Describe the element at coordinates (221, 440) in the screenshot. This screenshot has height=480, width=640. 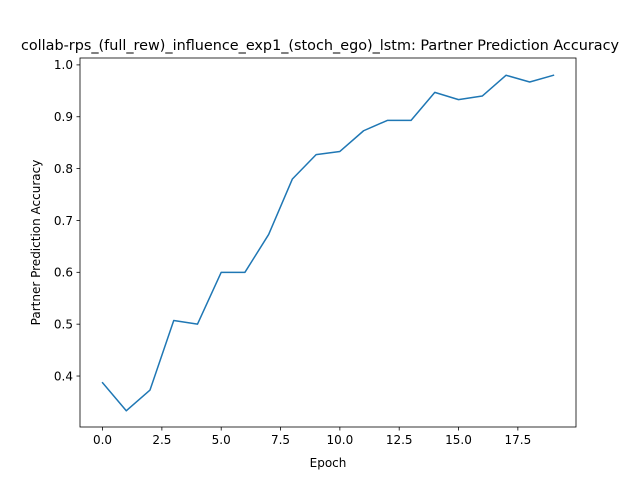
I see `x-tick-label: 5.0` at that location.